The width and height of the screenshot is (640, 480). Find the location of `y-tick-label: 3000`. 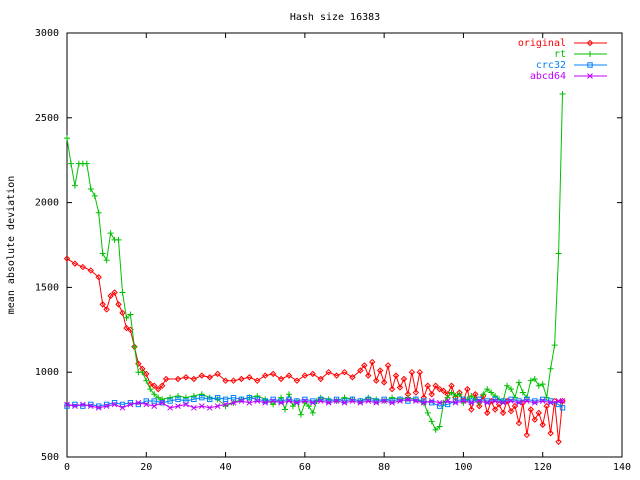

y-tick-label: 3000 is located at coordinates (47, 33).